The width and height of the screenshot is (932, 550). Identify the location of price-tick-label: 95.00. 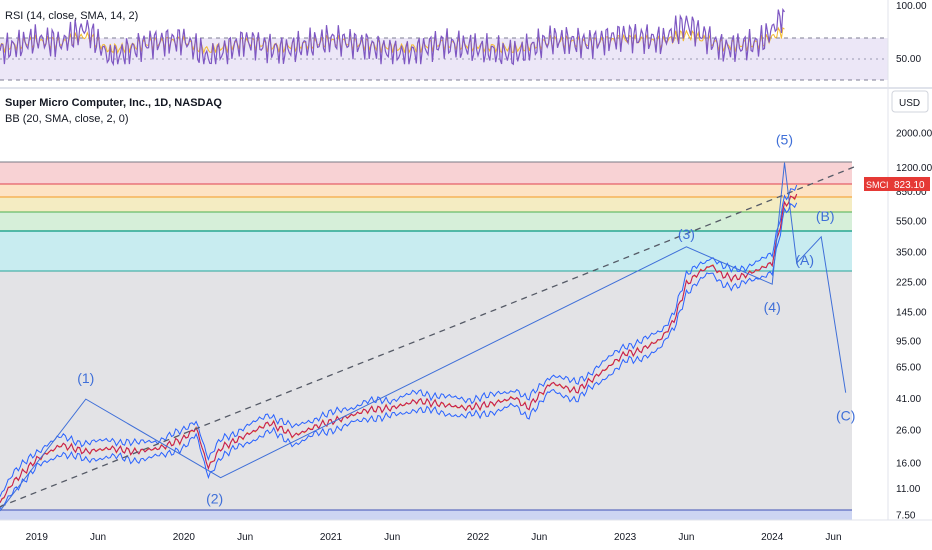
(908, 342).